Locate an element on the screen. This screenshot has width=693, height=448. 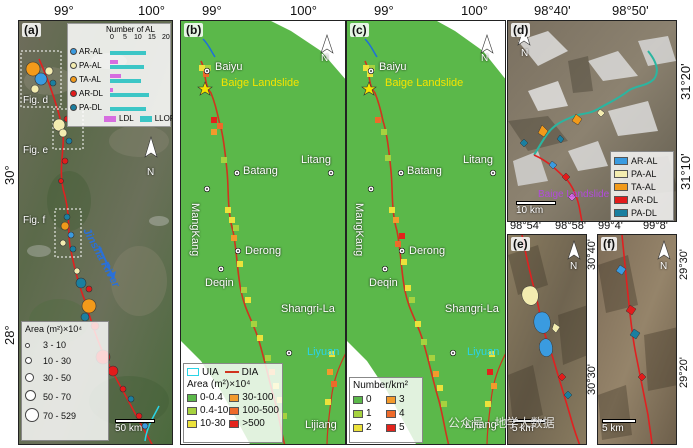
al-tick-5: 5 is located at coordinates (125, 37).